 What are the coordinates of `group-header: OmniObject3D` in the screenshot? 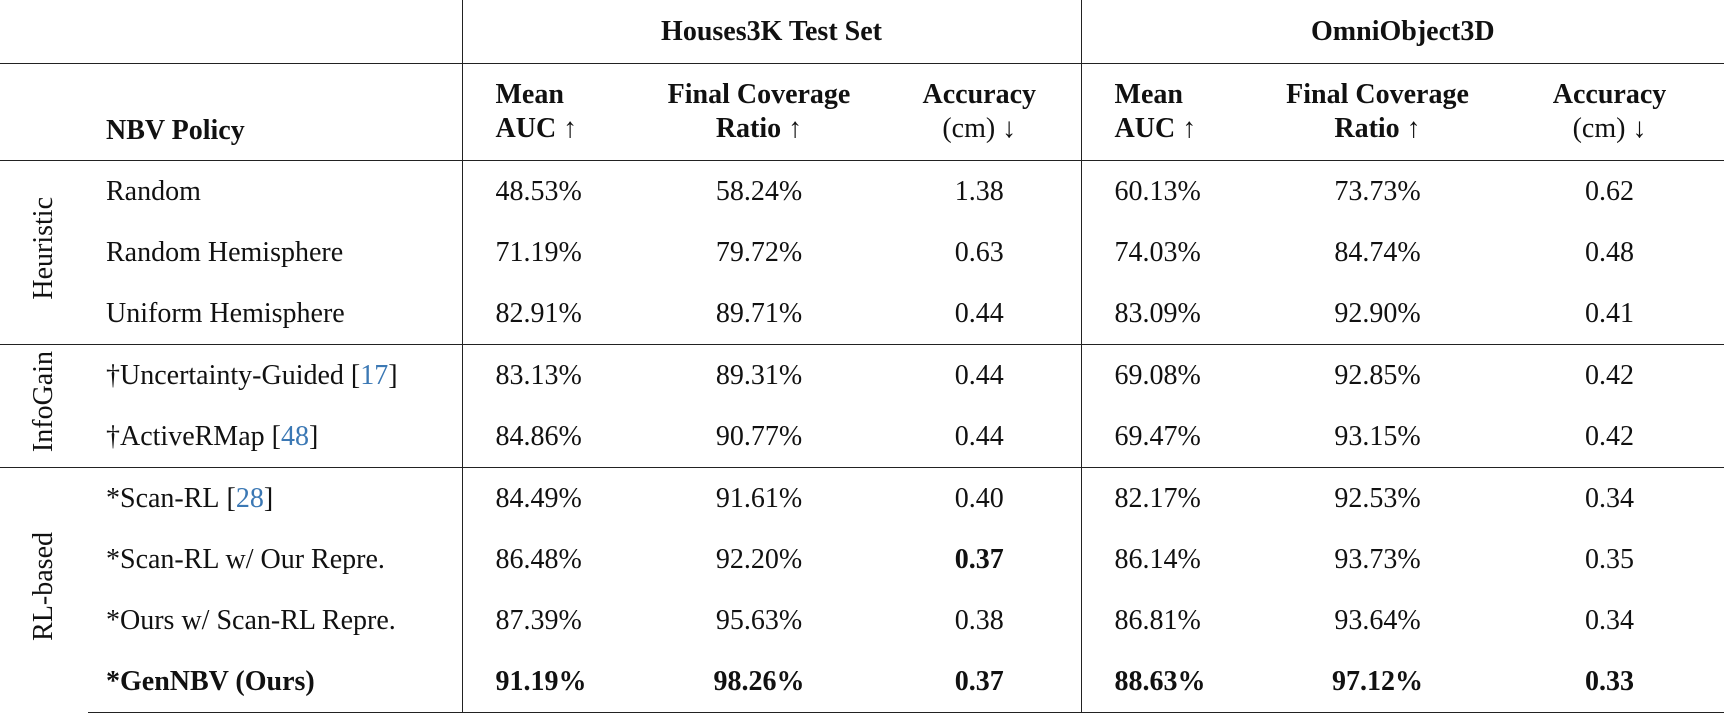 It's located at (1402, 32).